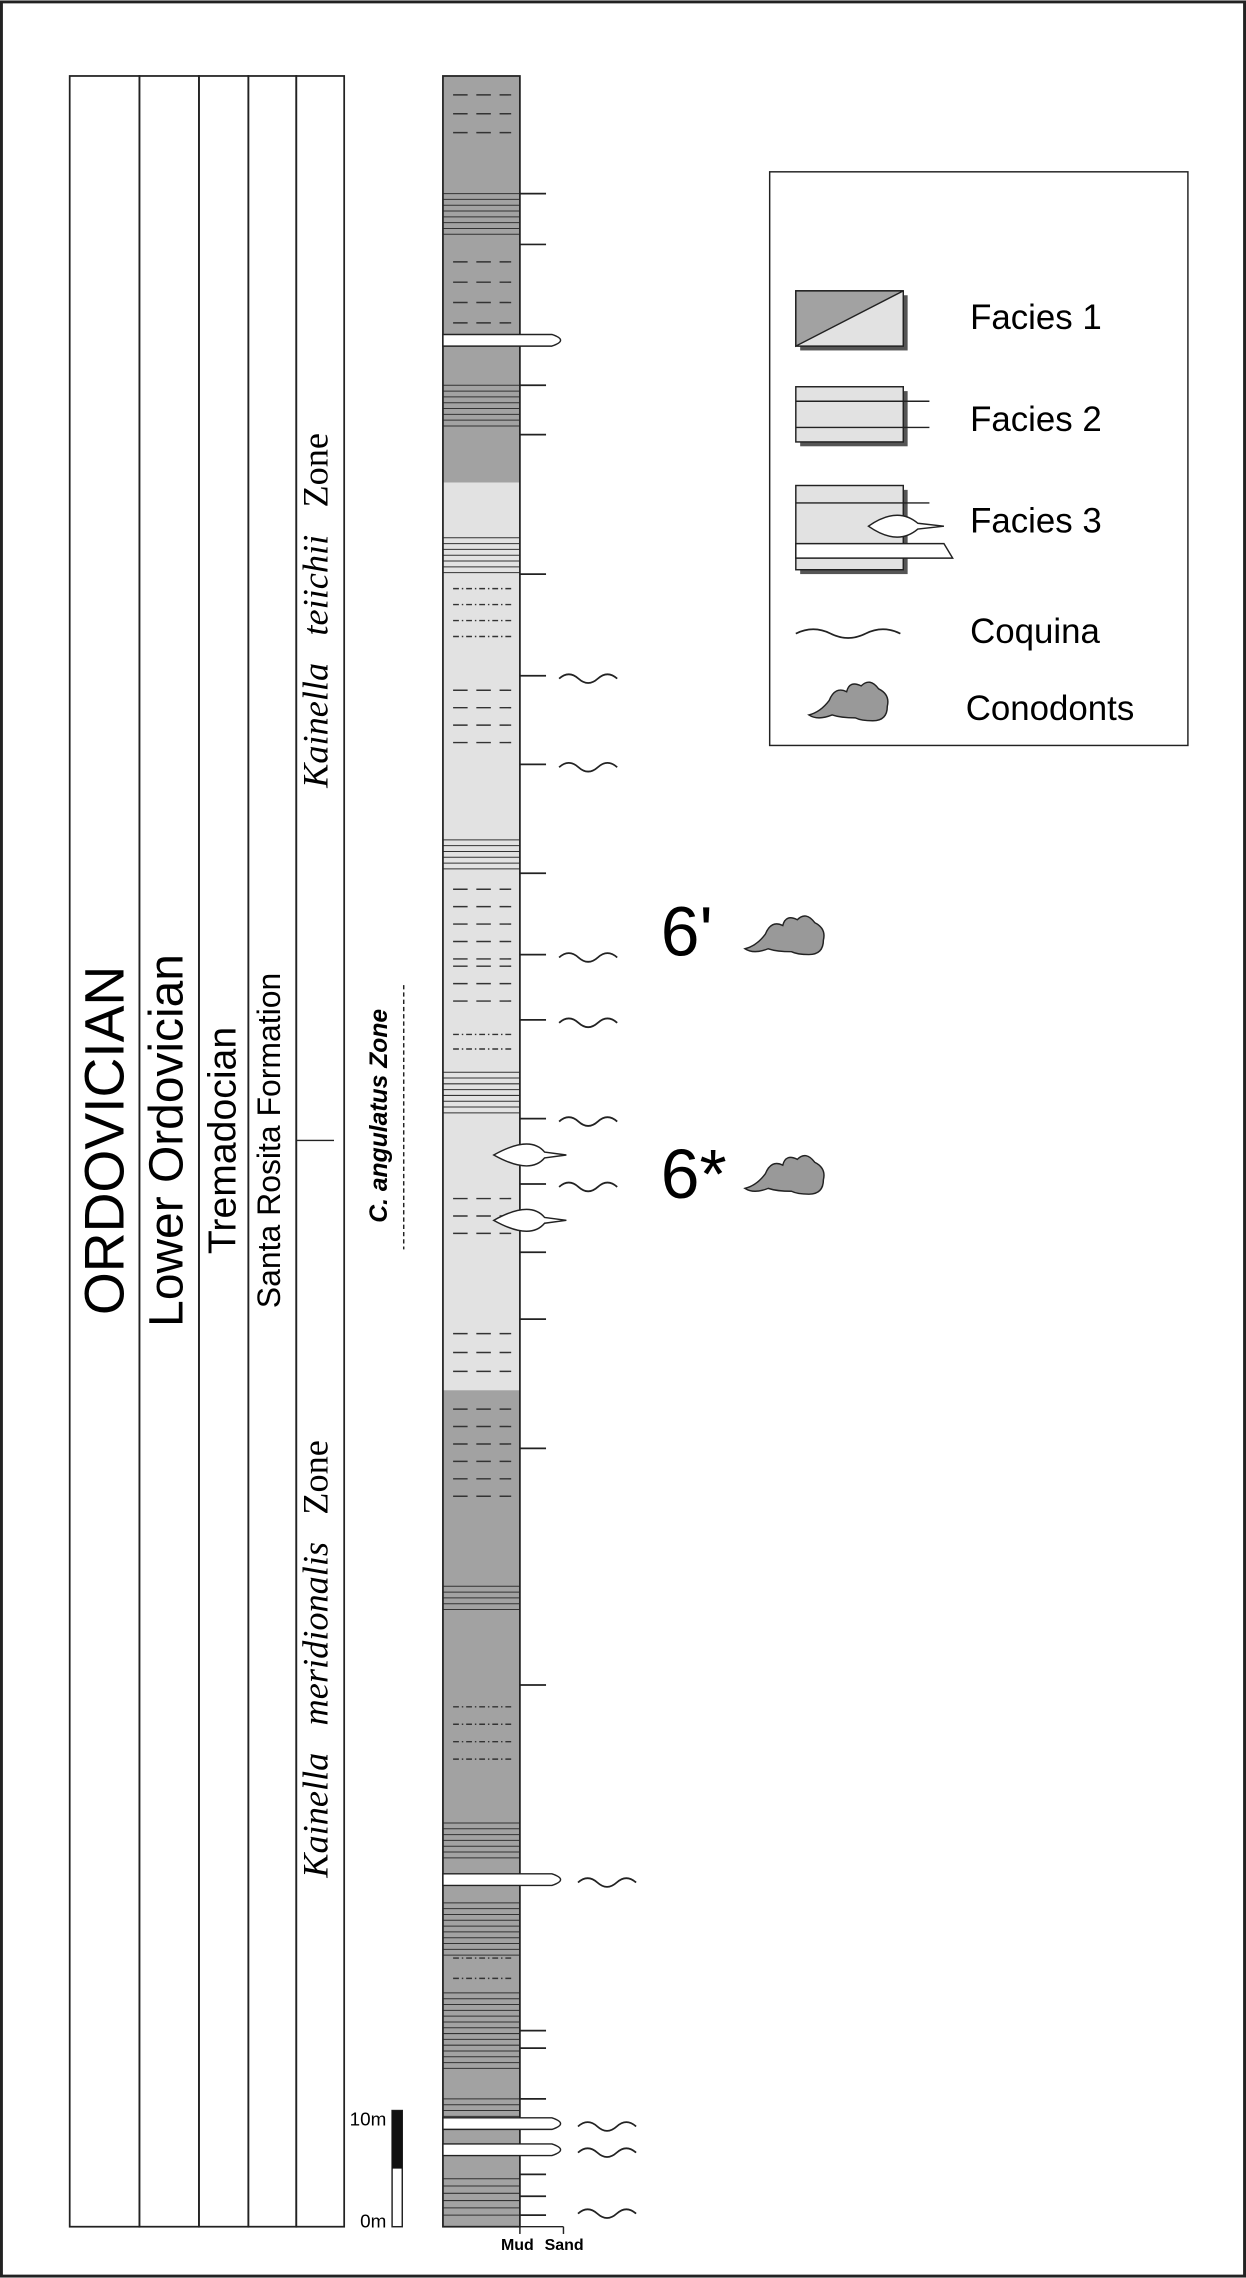 The height and width of the screenshot is (2278, 1246). I want to click on legend-box, so click(978, 459).